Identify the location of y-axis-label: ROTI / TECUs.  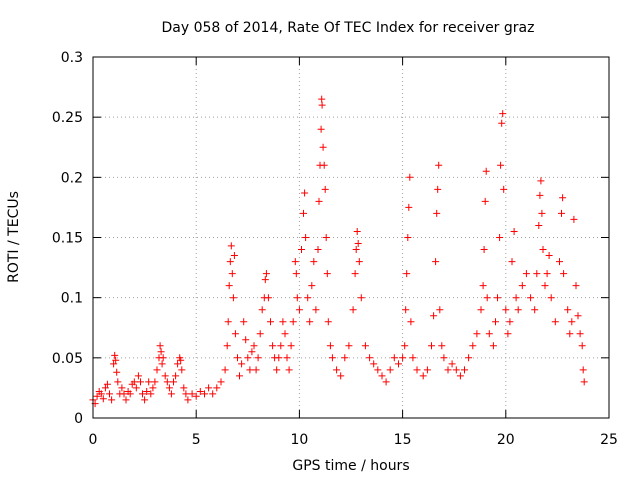
(14, 237).